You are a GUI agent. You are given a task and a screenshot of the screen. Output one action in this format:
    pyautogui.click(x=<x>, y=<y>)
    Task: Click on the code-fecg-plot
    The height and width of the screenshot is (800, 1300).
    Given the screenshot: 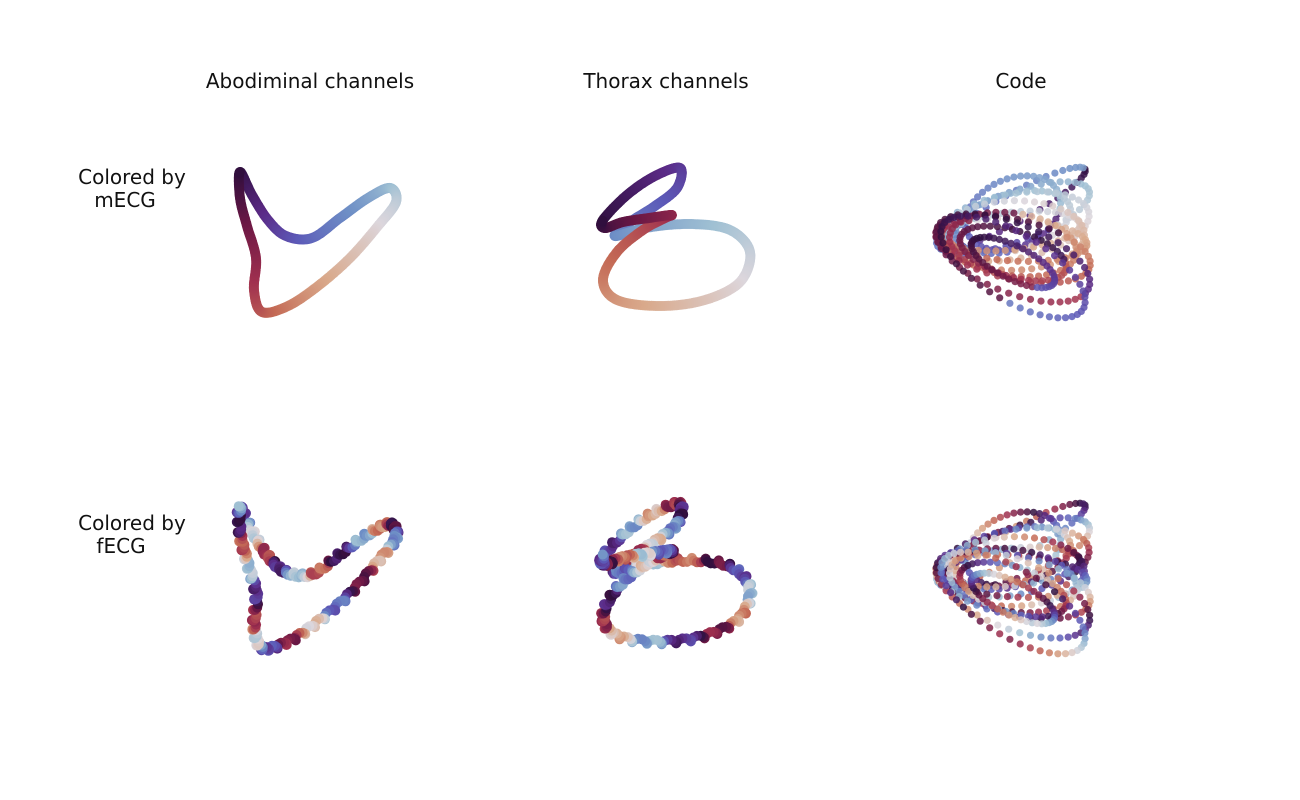 What is the action you would take?
    pyautogui.click(x=1013, y=578)
    